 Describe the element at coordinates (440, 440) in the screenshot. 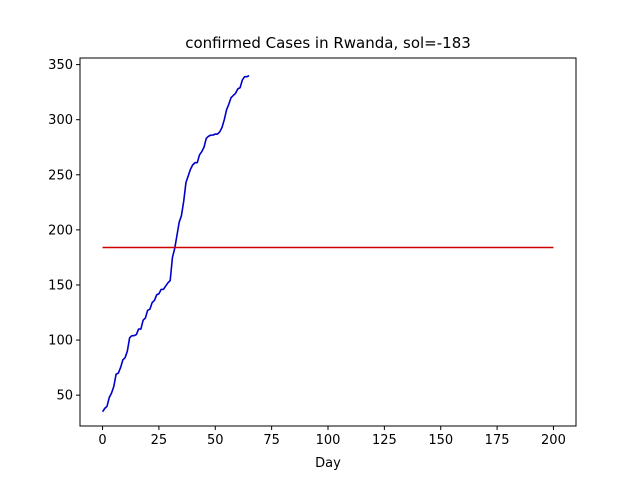

I see `x-tick-label: 150` at that location.